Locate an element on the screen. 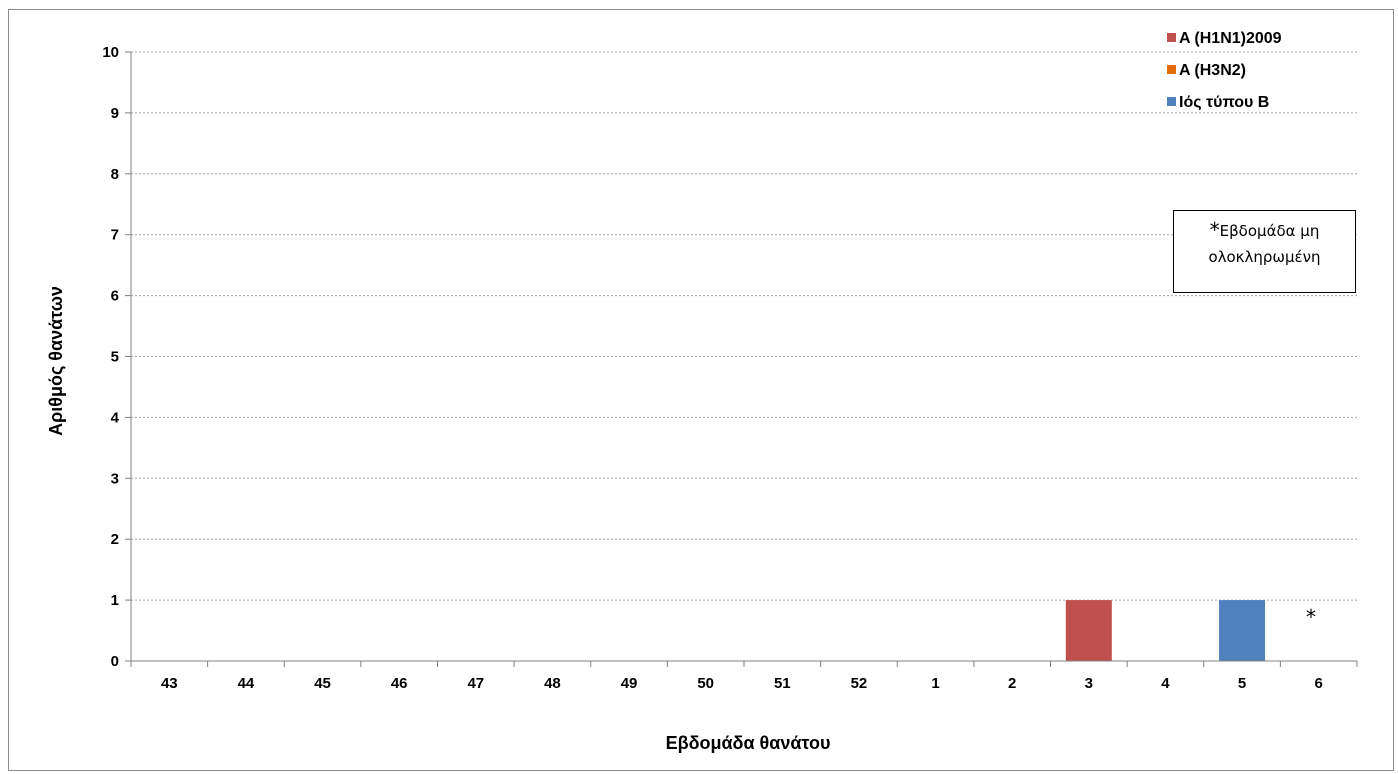  note-line-2: ολοκληρωμένη is located at coordinates (1264, 257).